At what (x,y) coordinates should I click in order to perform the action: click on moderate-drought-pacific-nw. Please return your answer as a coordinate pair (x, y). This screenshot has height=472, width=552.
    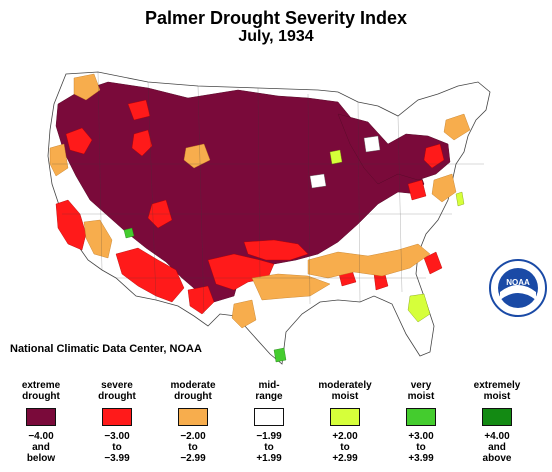
    Looking at the image, I should click on (87, 87).